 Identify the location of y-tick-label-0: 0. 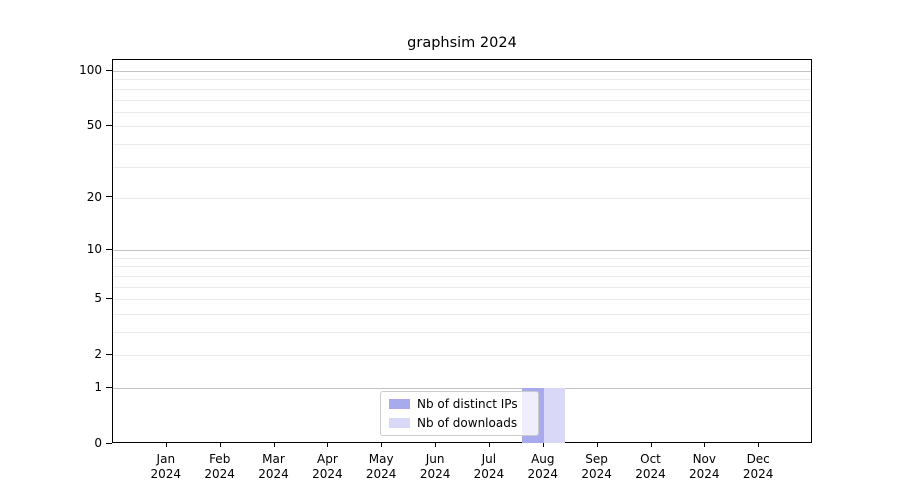
(98, 443).